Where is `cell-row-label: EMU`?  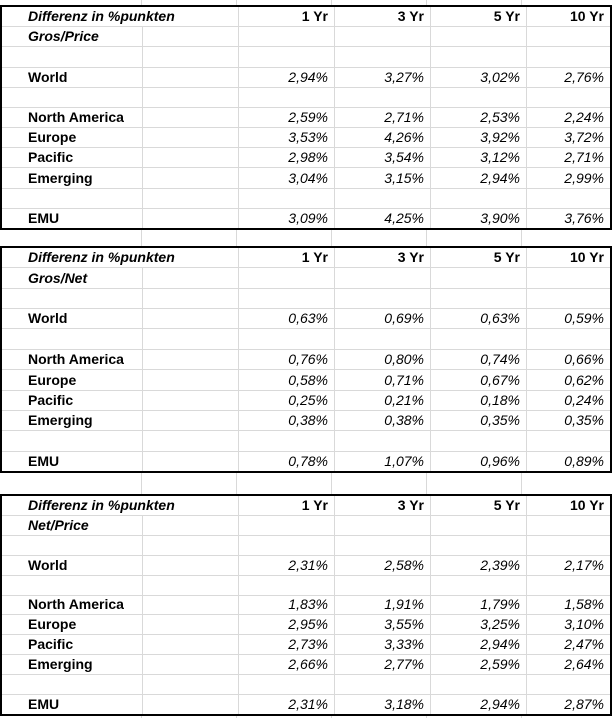
cell-row-label: EMU is located at coordinates (72, 704).